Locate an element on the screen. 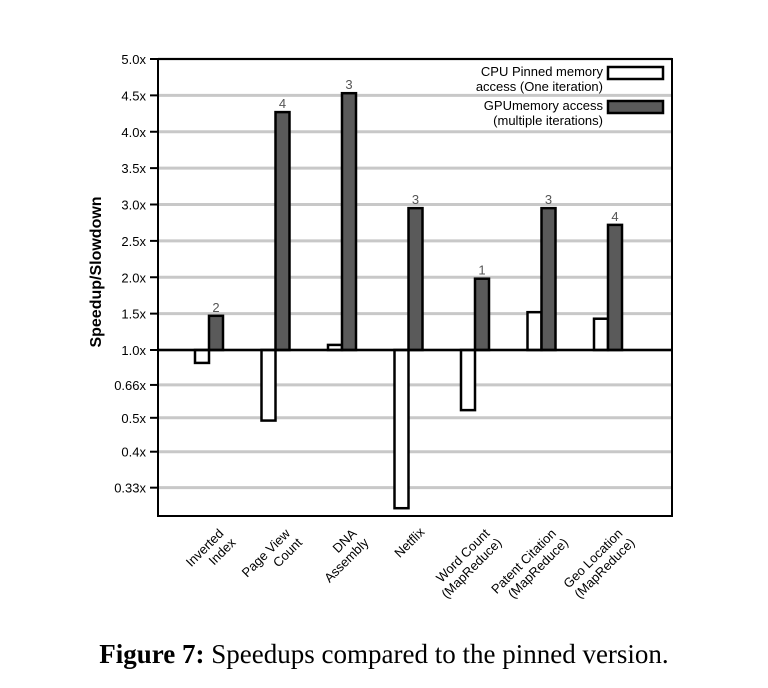 Image resolution: width=768 pixels, height=688 pixels. x-tick-label: Netflix is located at coordinates (409, 542).